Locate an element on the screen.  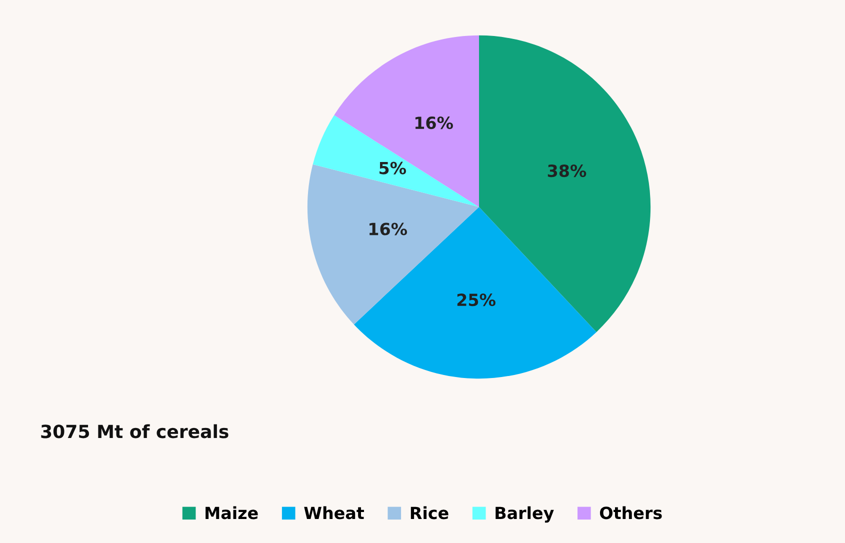
data-label: 38% is located at coordinates (567, 171).